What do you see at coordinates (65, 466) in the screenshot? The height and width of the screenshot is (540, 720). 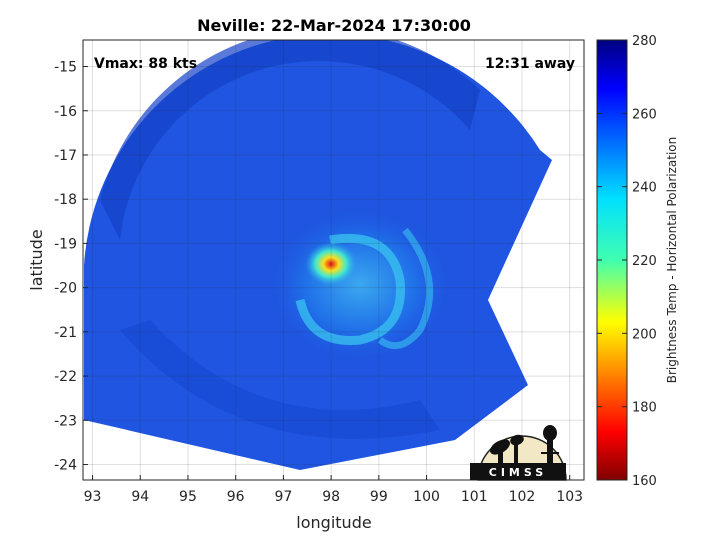 I see `y-tick-label: -24` at bounding box center [65, 466].